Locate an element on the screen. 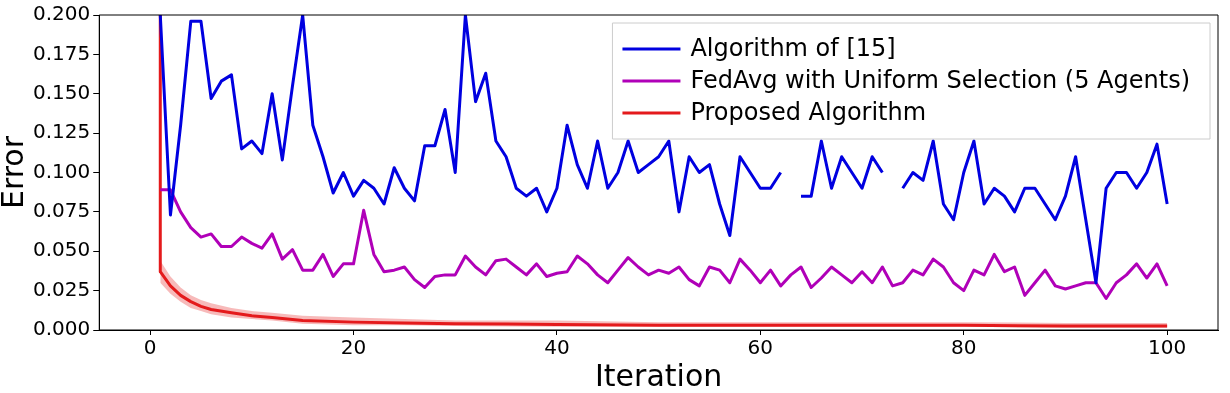 This screenshot has width=1230, height=393. y-tick-label: 0.100 is located at coordinates (61, 170).